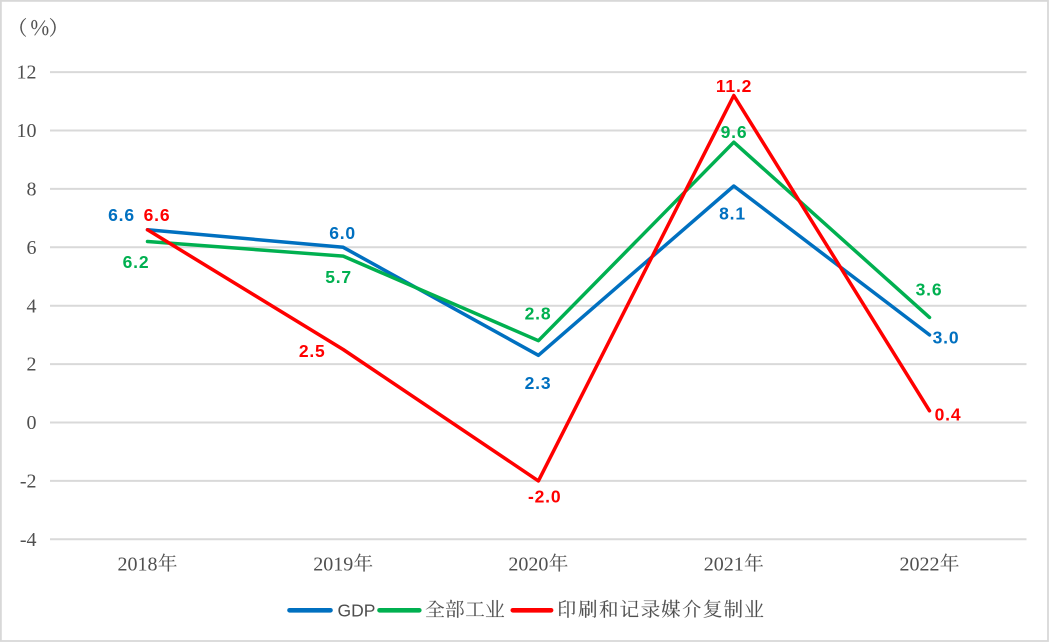 Image resolution: width=1049 pixels, height=642 pixels. What do you see at coordinates (734, 86) in the screenshot?
I see `svg-text: 11.2` at bounding box center [734, 86].